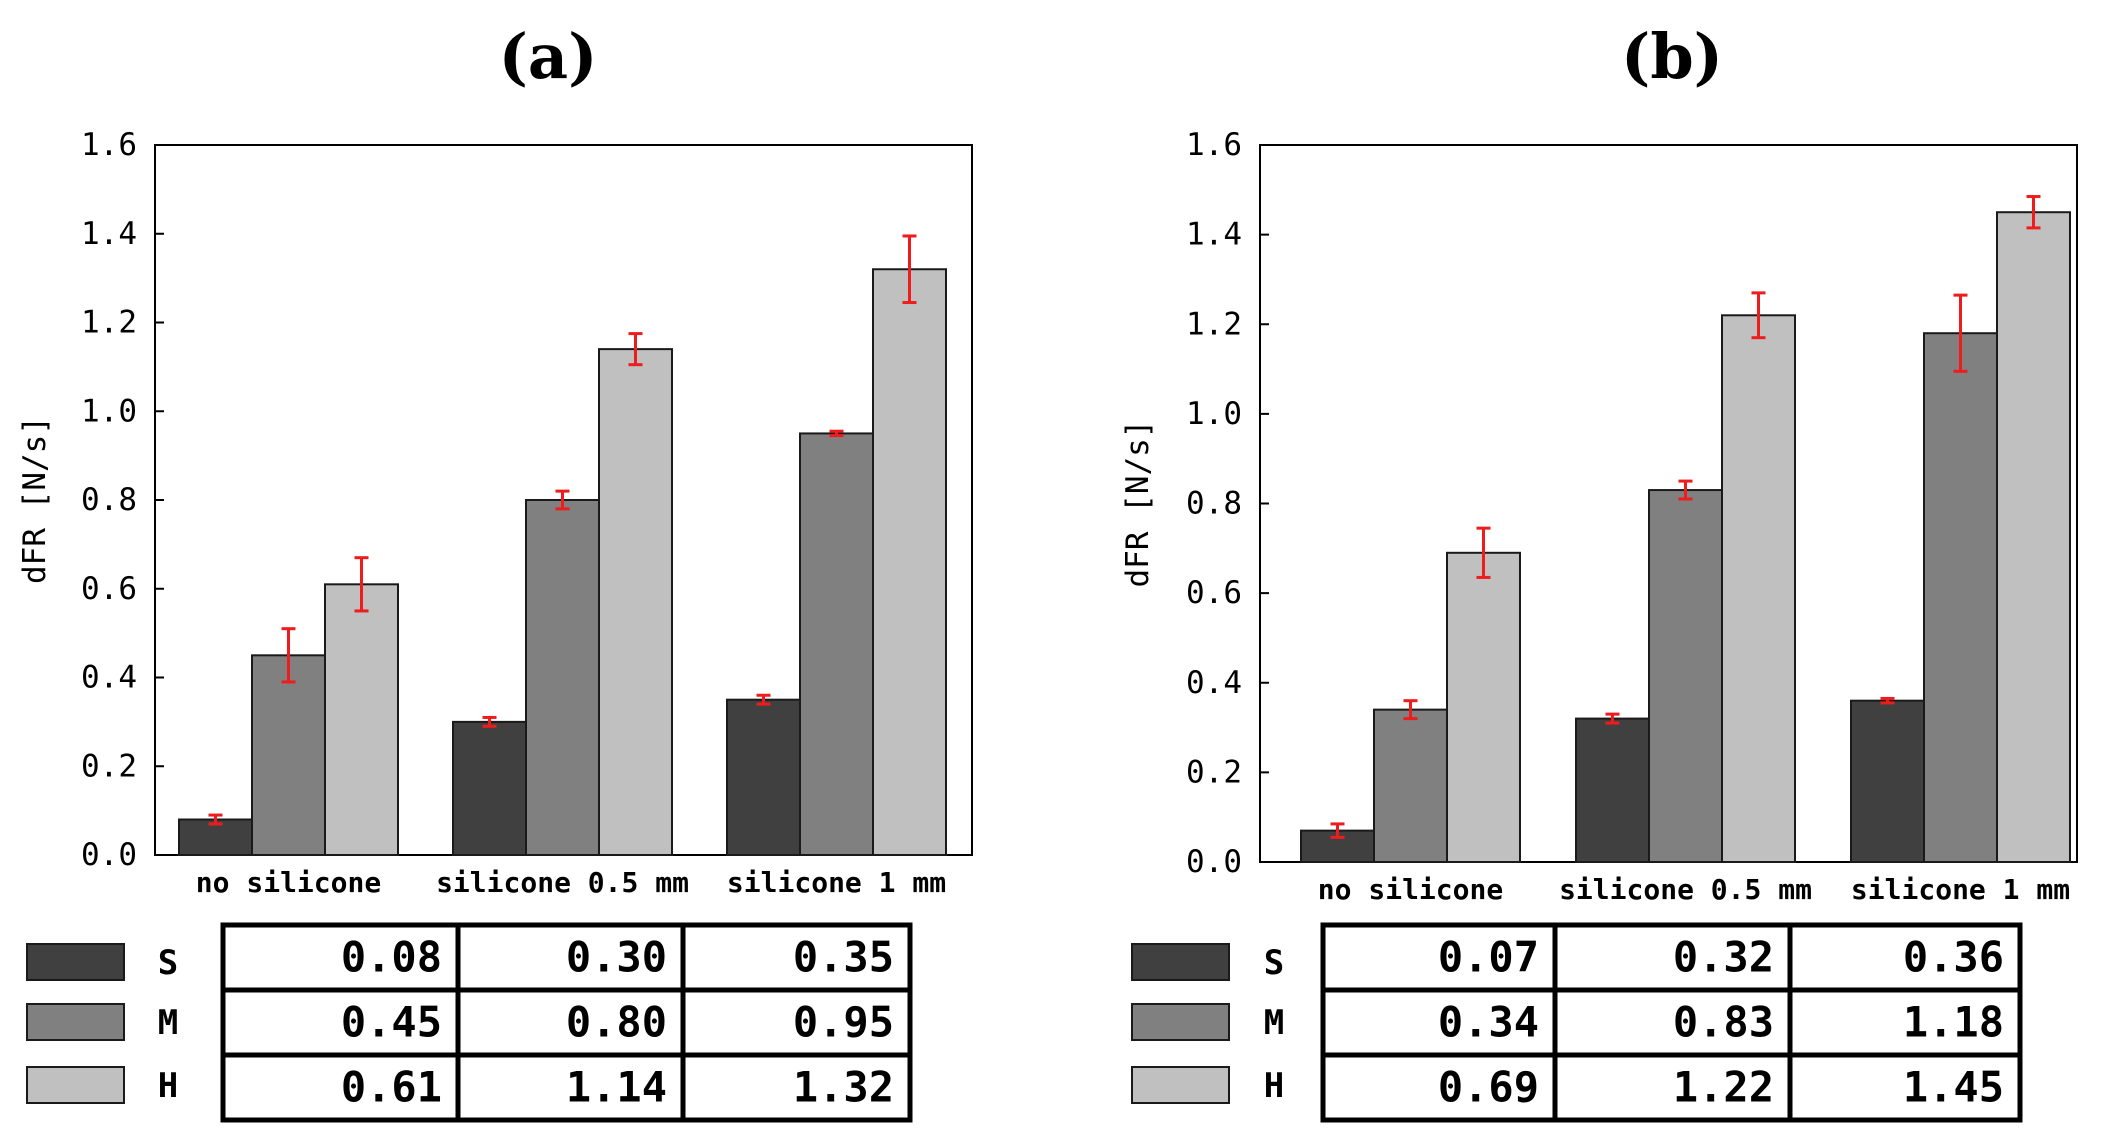 The width and height of the screenshot is (2103, 1138). I want to click on table-cell: 1.45, so click(1953, 1087).